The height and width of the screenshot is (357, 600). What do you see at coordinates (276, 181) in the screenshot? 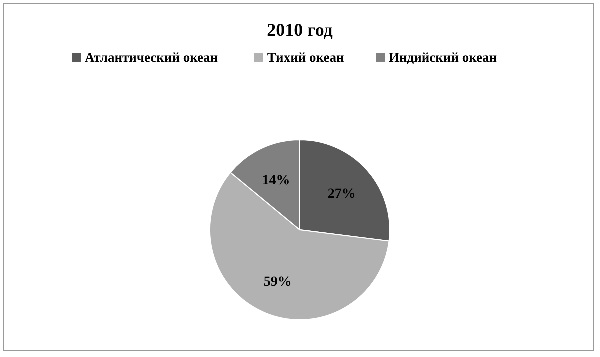
I see `data-label: 14%` at bounding box center [276, 181].